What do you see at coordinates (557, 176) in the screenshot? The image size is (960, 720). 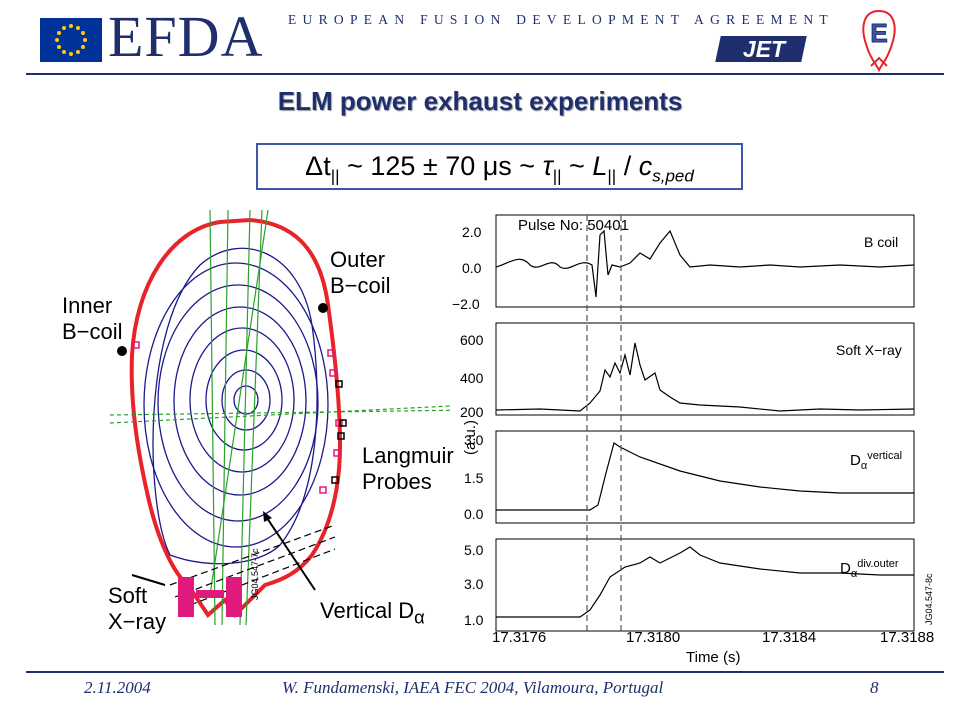 I see `formula-sub-par2: ||` at bounding box center [557, 176].